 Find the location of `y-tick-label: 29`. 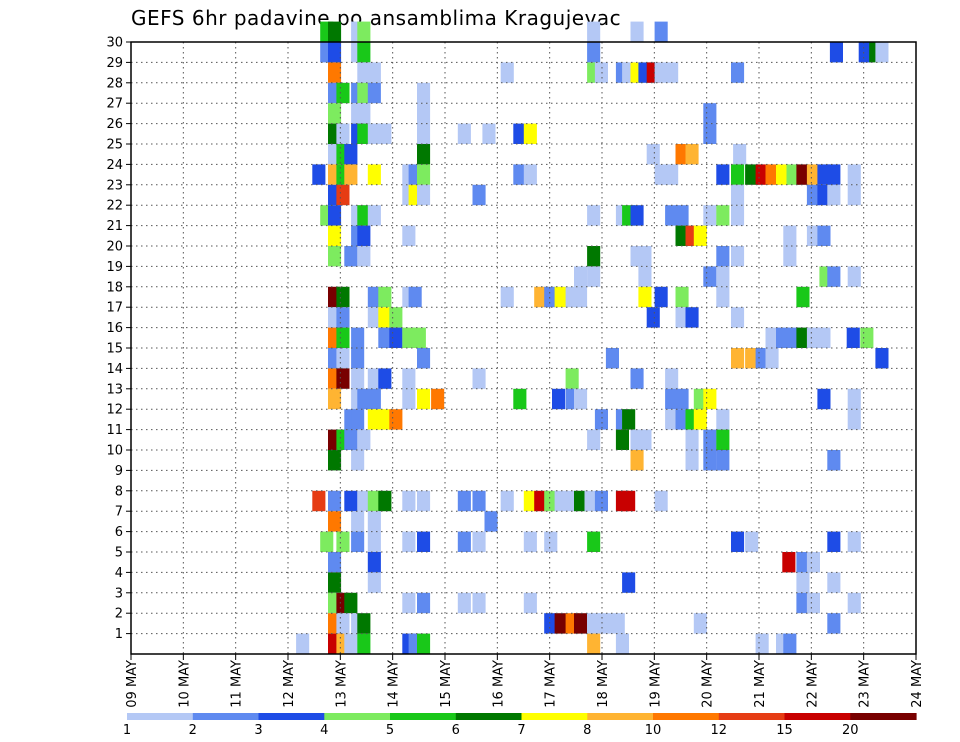

y-tick-label: 29 is located at coordinates (114, 63).